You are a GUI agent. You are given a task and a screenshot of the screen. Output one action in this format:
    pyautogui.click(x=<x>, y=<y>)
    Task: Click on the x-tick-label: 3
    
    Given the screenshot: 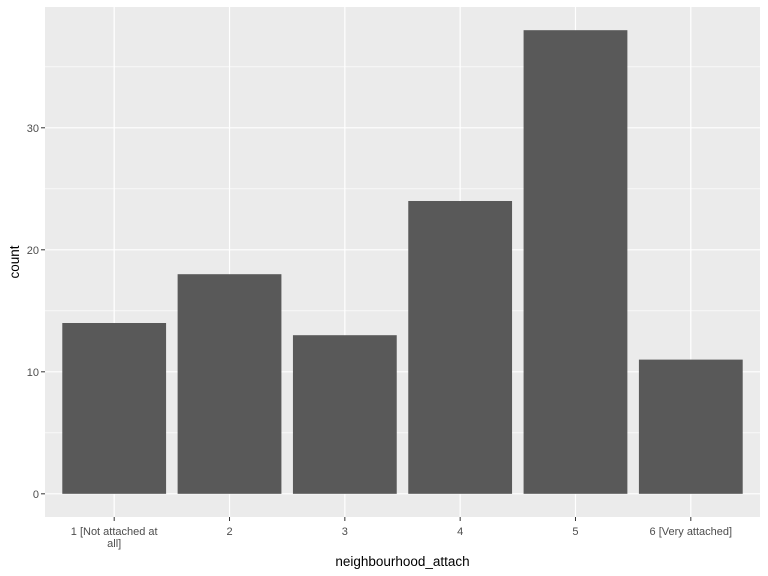 What is the action you would take?
    pyautogui.click(x=345, y=532)
    